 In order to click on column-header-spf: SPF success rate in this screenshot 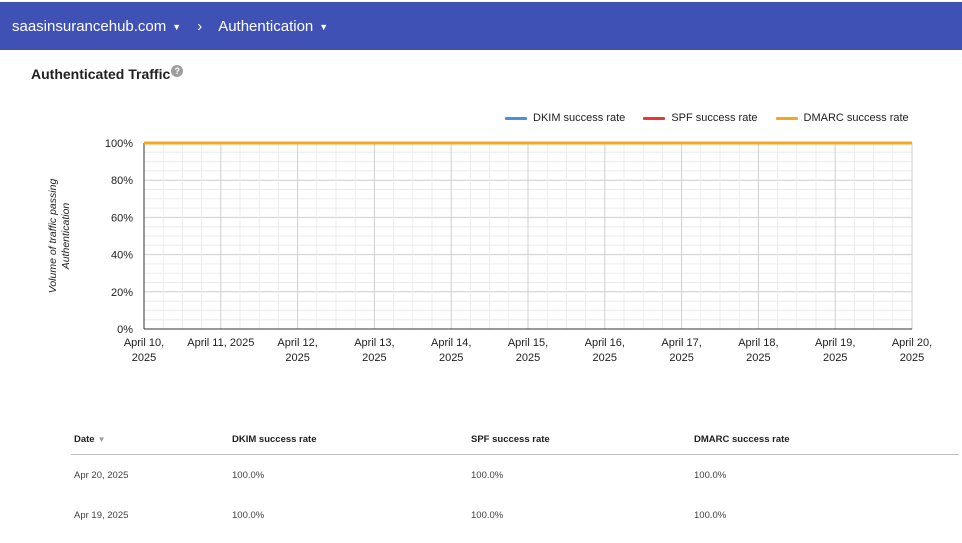, I will do `click(579, 439)`.